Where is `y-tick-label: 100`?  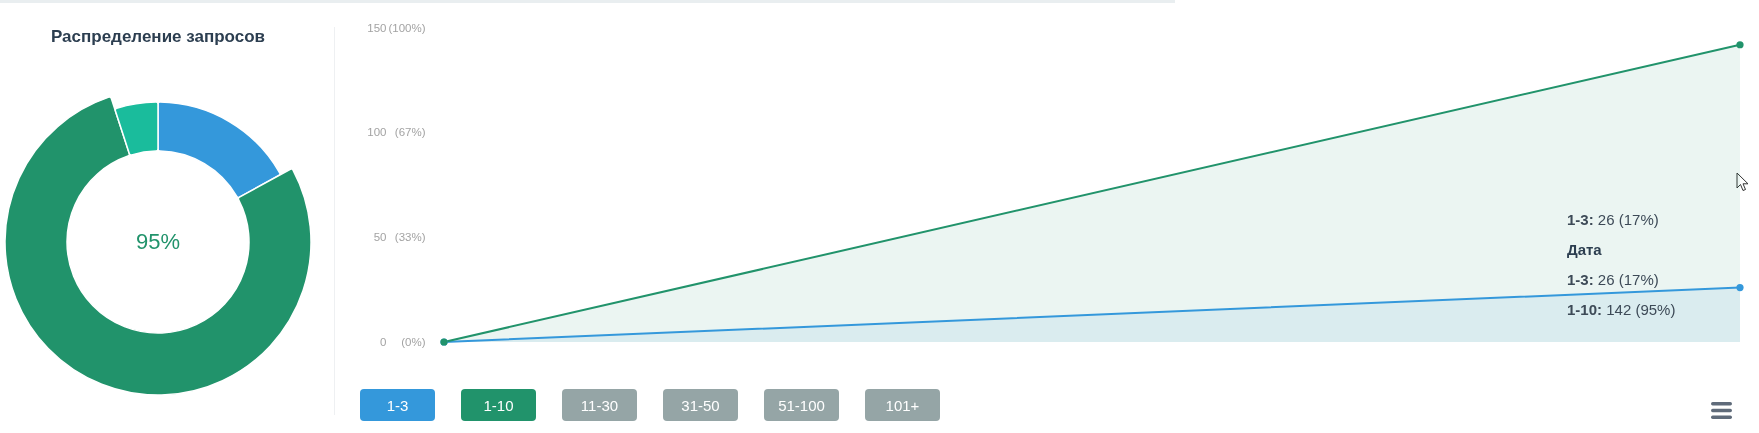
y-tick-label: 100 is located at coordinates (377, 132).